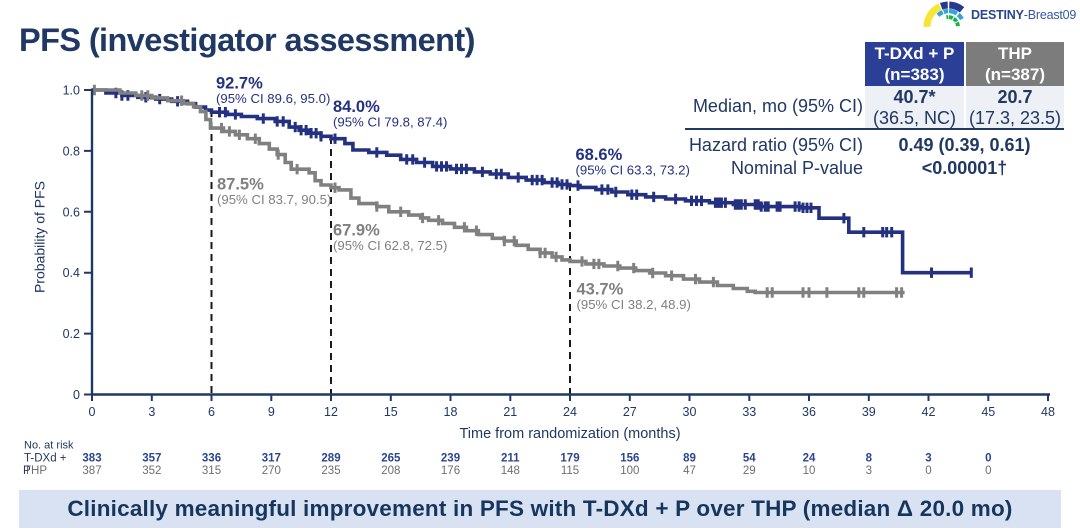 This screenshot has height=531, width=1080. Describe the element at coordinates (869, 412) in the screenshot. I see `svg-text: 39` at that location.